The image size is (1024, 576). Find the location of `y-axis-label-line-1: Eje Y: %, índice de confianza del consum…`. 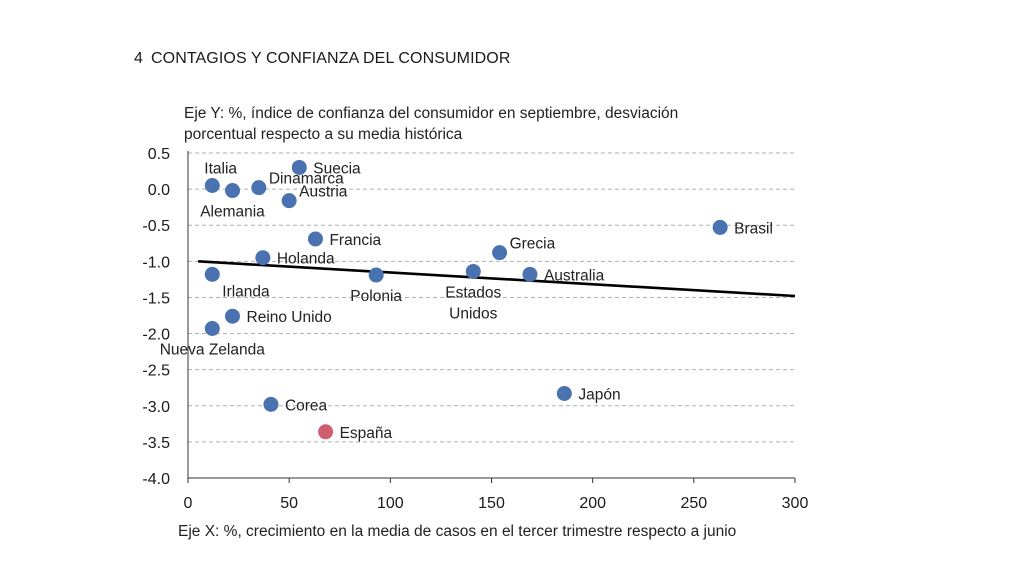

y-axis-label-line-1: Eje Y: %, índice de confianza del consum… is located at coordinates (431, 113).